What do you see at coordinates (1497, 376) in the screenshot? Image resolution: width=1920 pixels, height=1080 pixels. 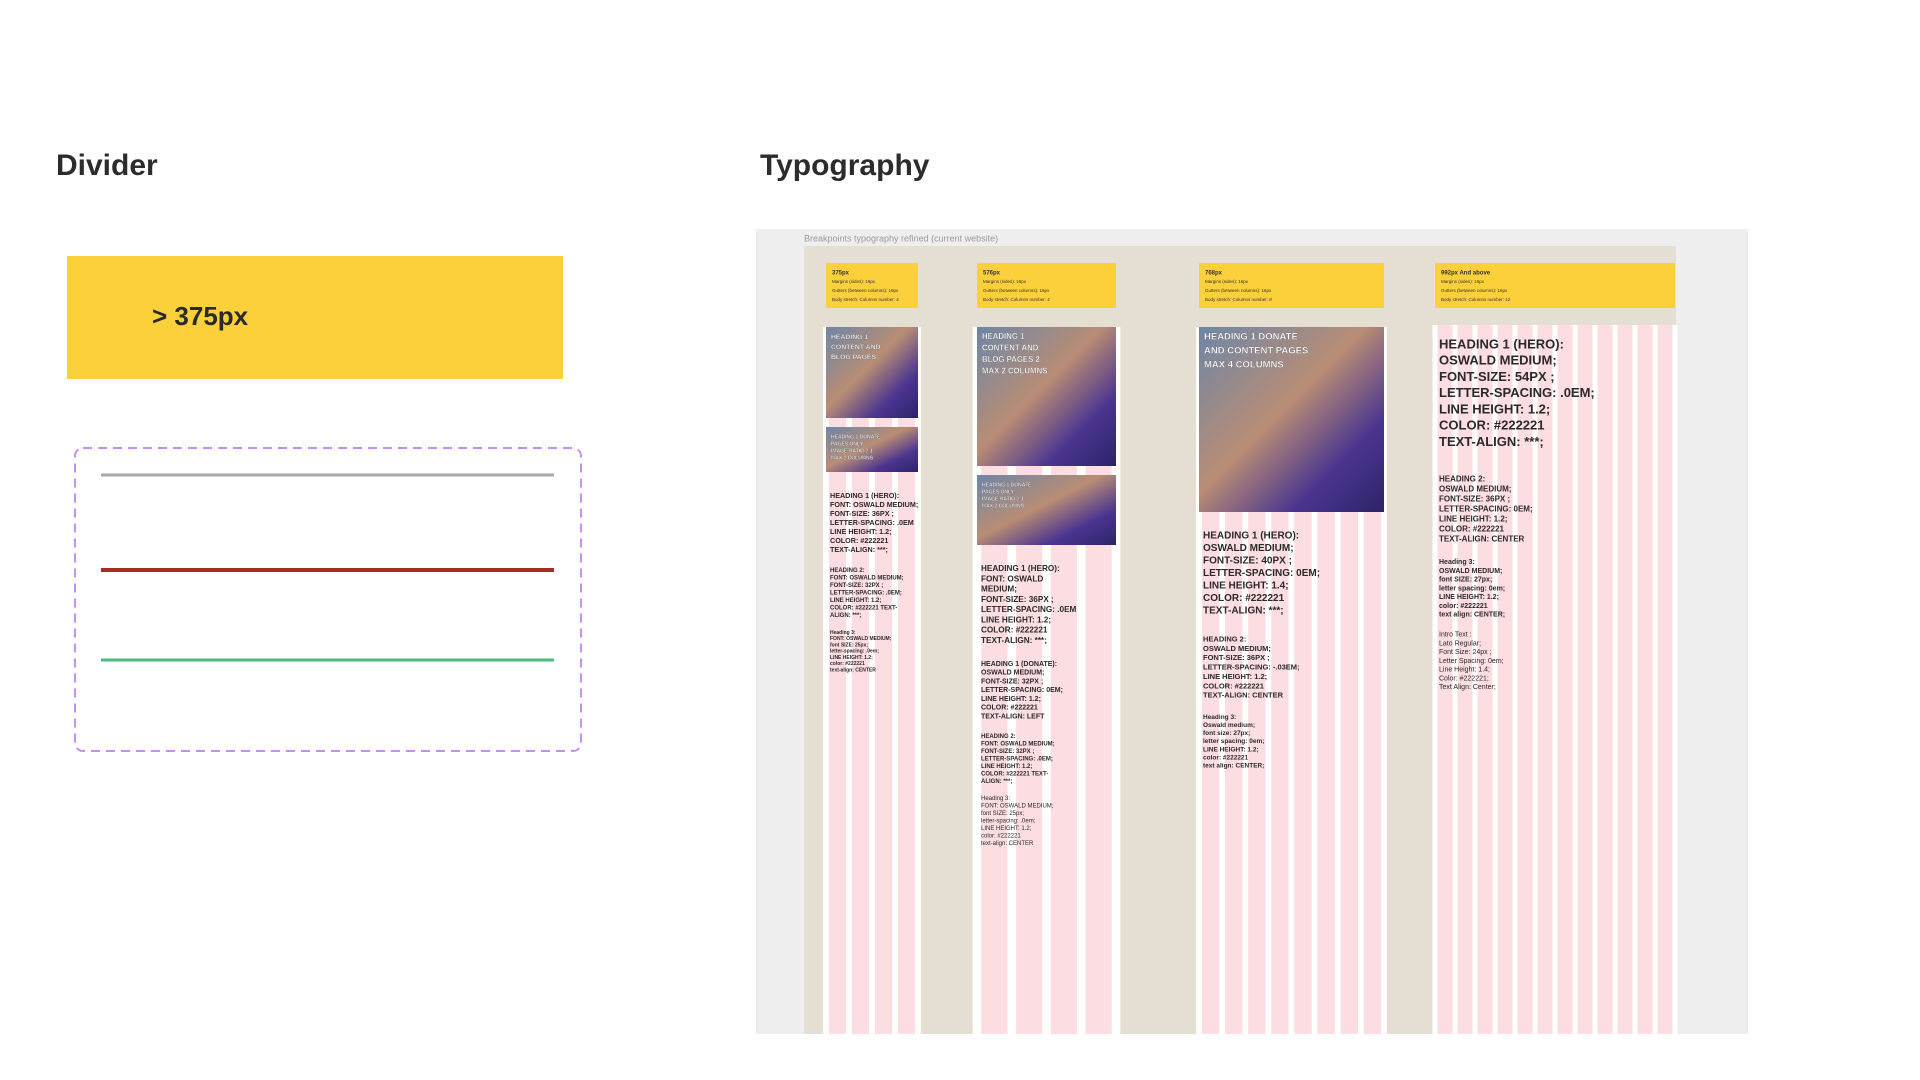 I see `spec-text: FONT-SIZE: 54PX ;` at bounding box center [1497, 376].